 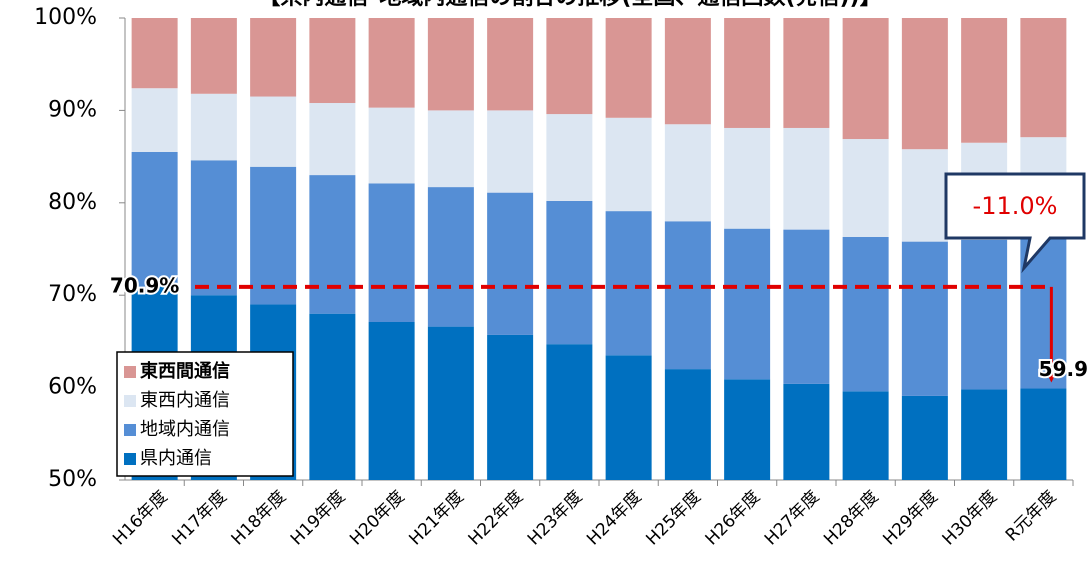 What do you see at coordinates (72, 294) in the screenshot?
I see `y-tick-label: 70%` at bounding box center [72, 294].